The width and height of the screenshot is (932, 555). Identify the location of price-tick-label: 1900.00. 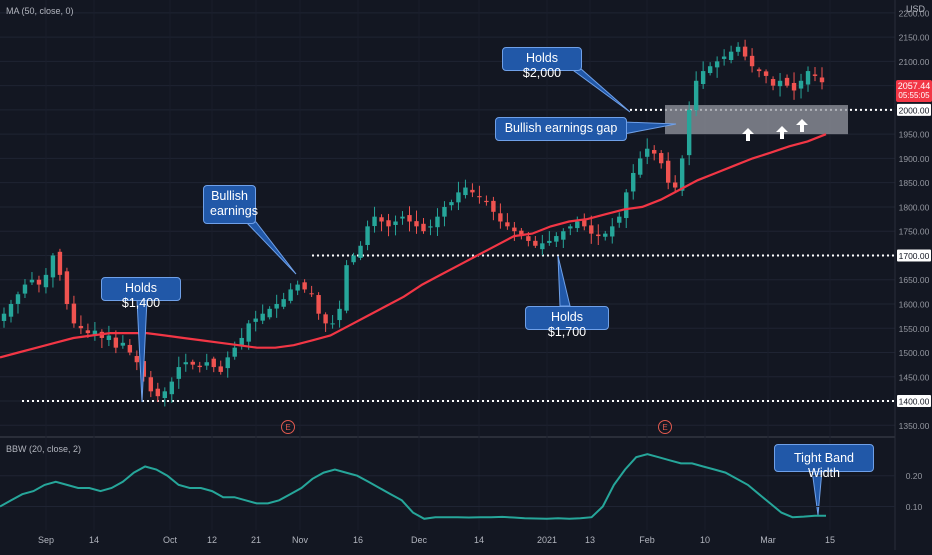
(914, 159).